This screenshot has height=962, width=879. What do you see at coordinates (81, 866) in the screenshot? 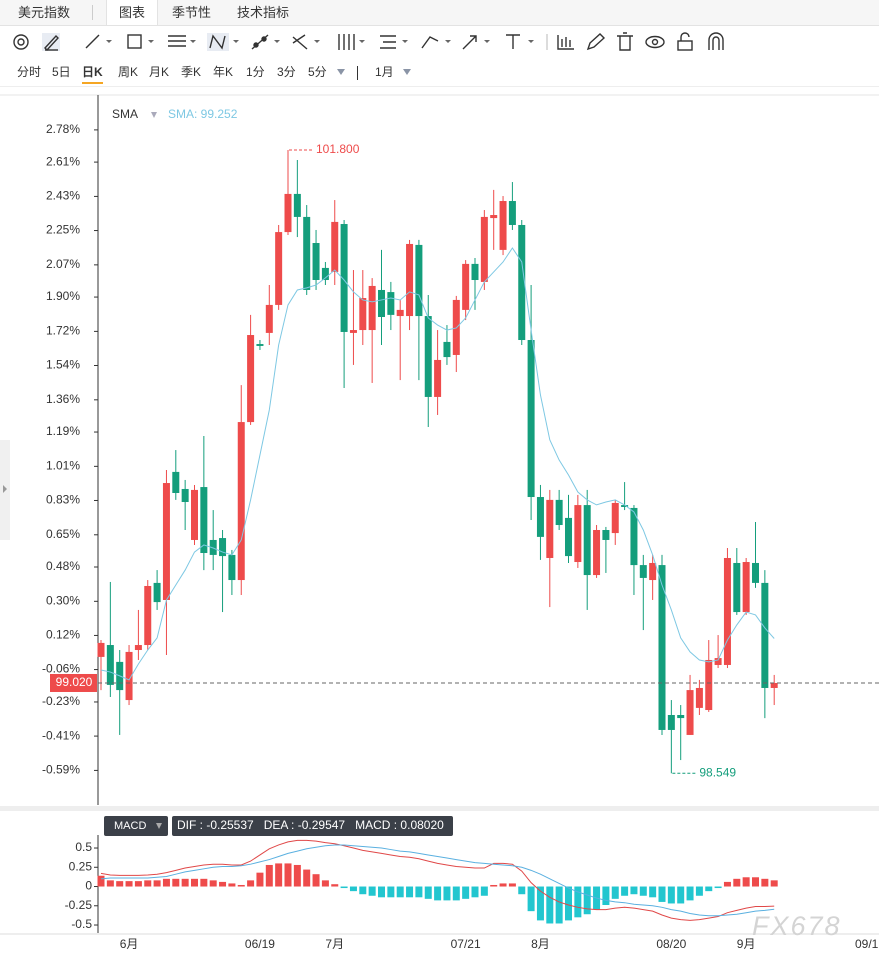
I see `y-tick-label: 0.25` at bounding box center [81, 866].